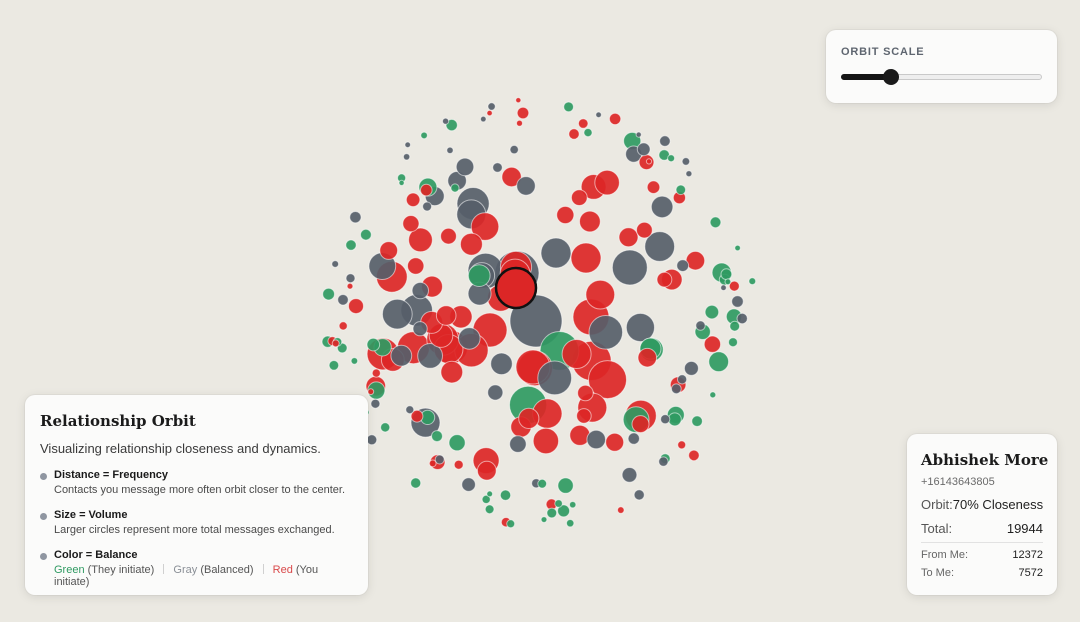 This screenshot has width=1080, height=622. I want to click on selected-contact-bubble, so click(516, 288).